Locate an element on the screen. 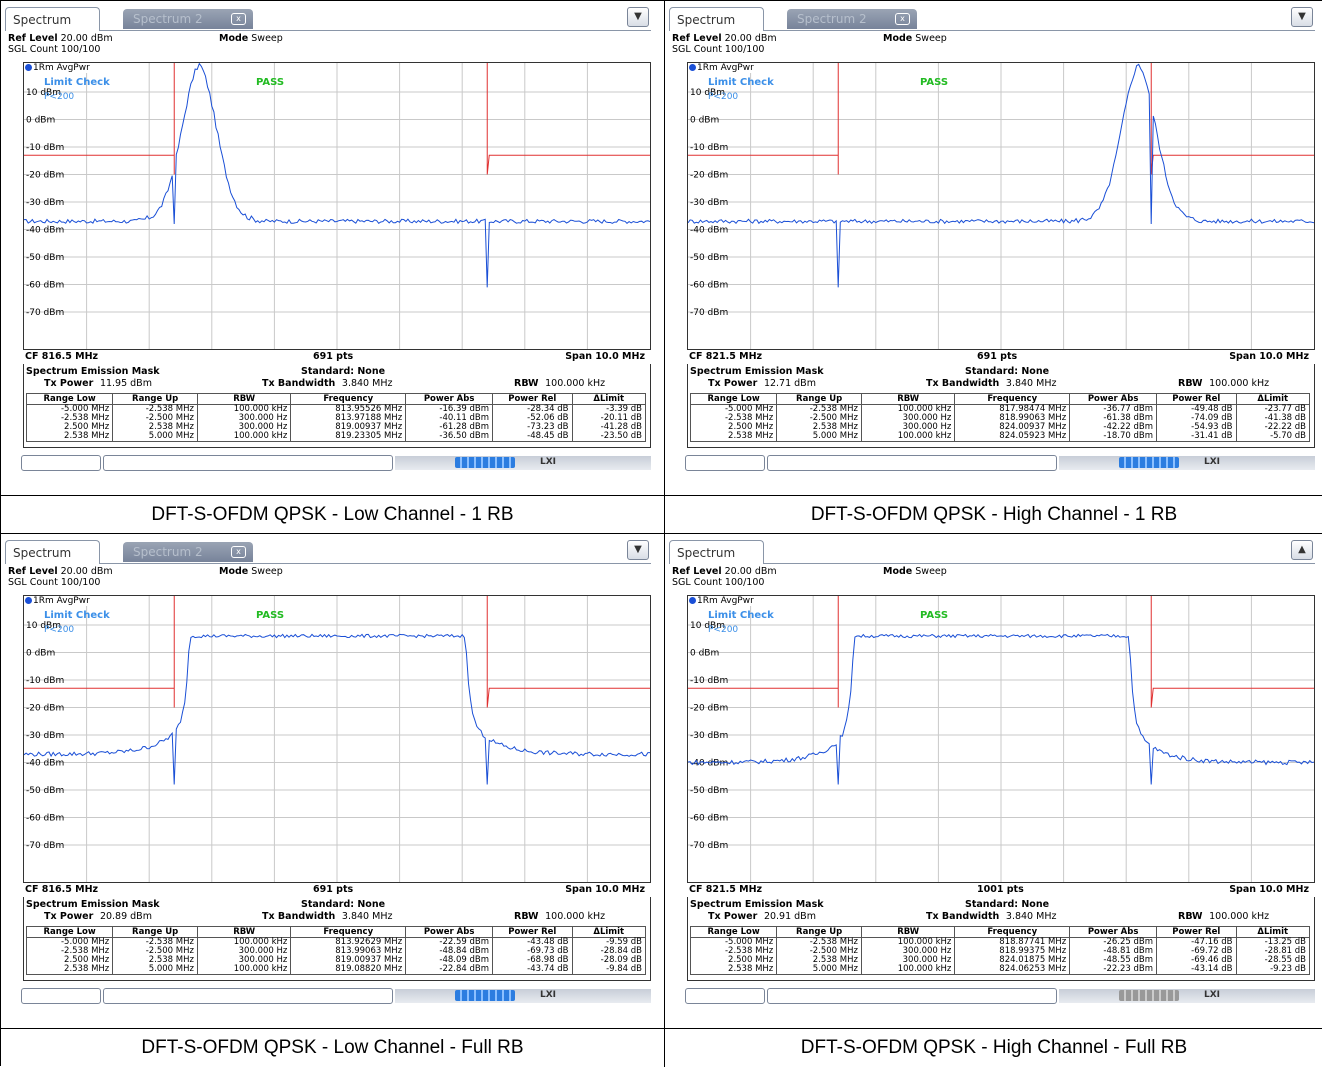  lxi-logo-icon: LXI is located at coordinates (1212, 462).